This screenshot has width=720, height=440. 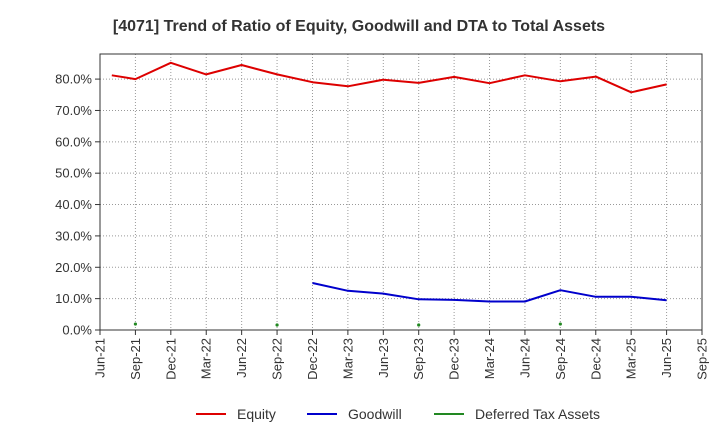 I want to click on x-tick-label: Dec-21, so click(x=170, y=359).